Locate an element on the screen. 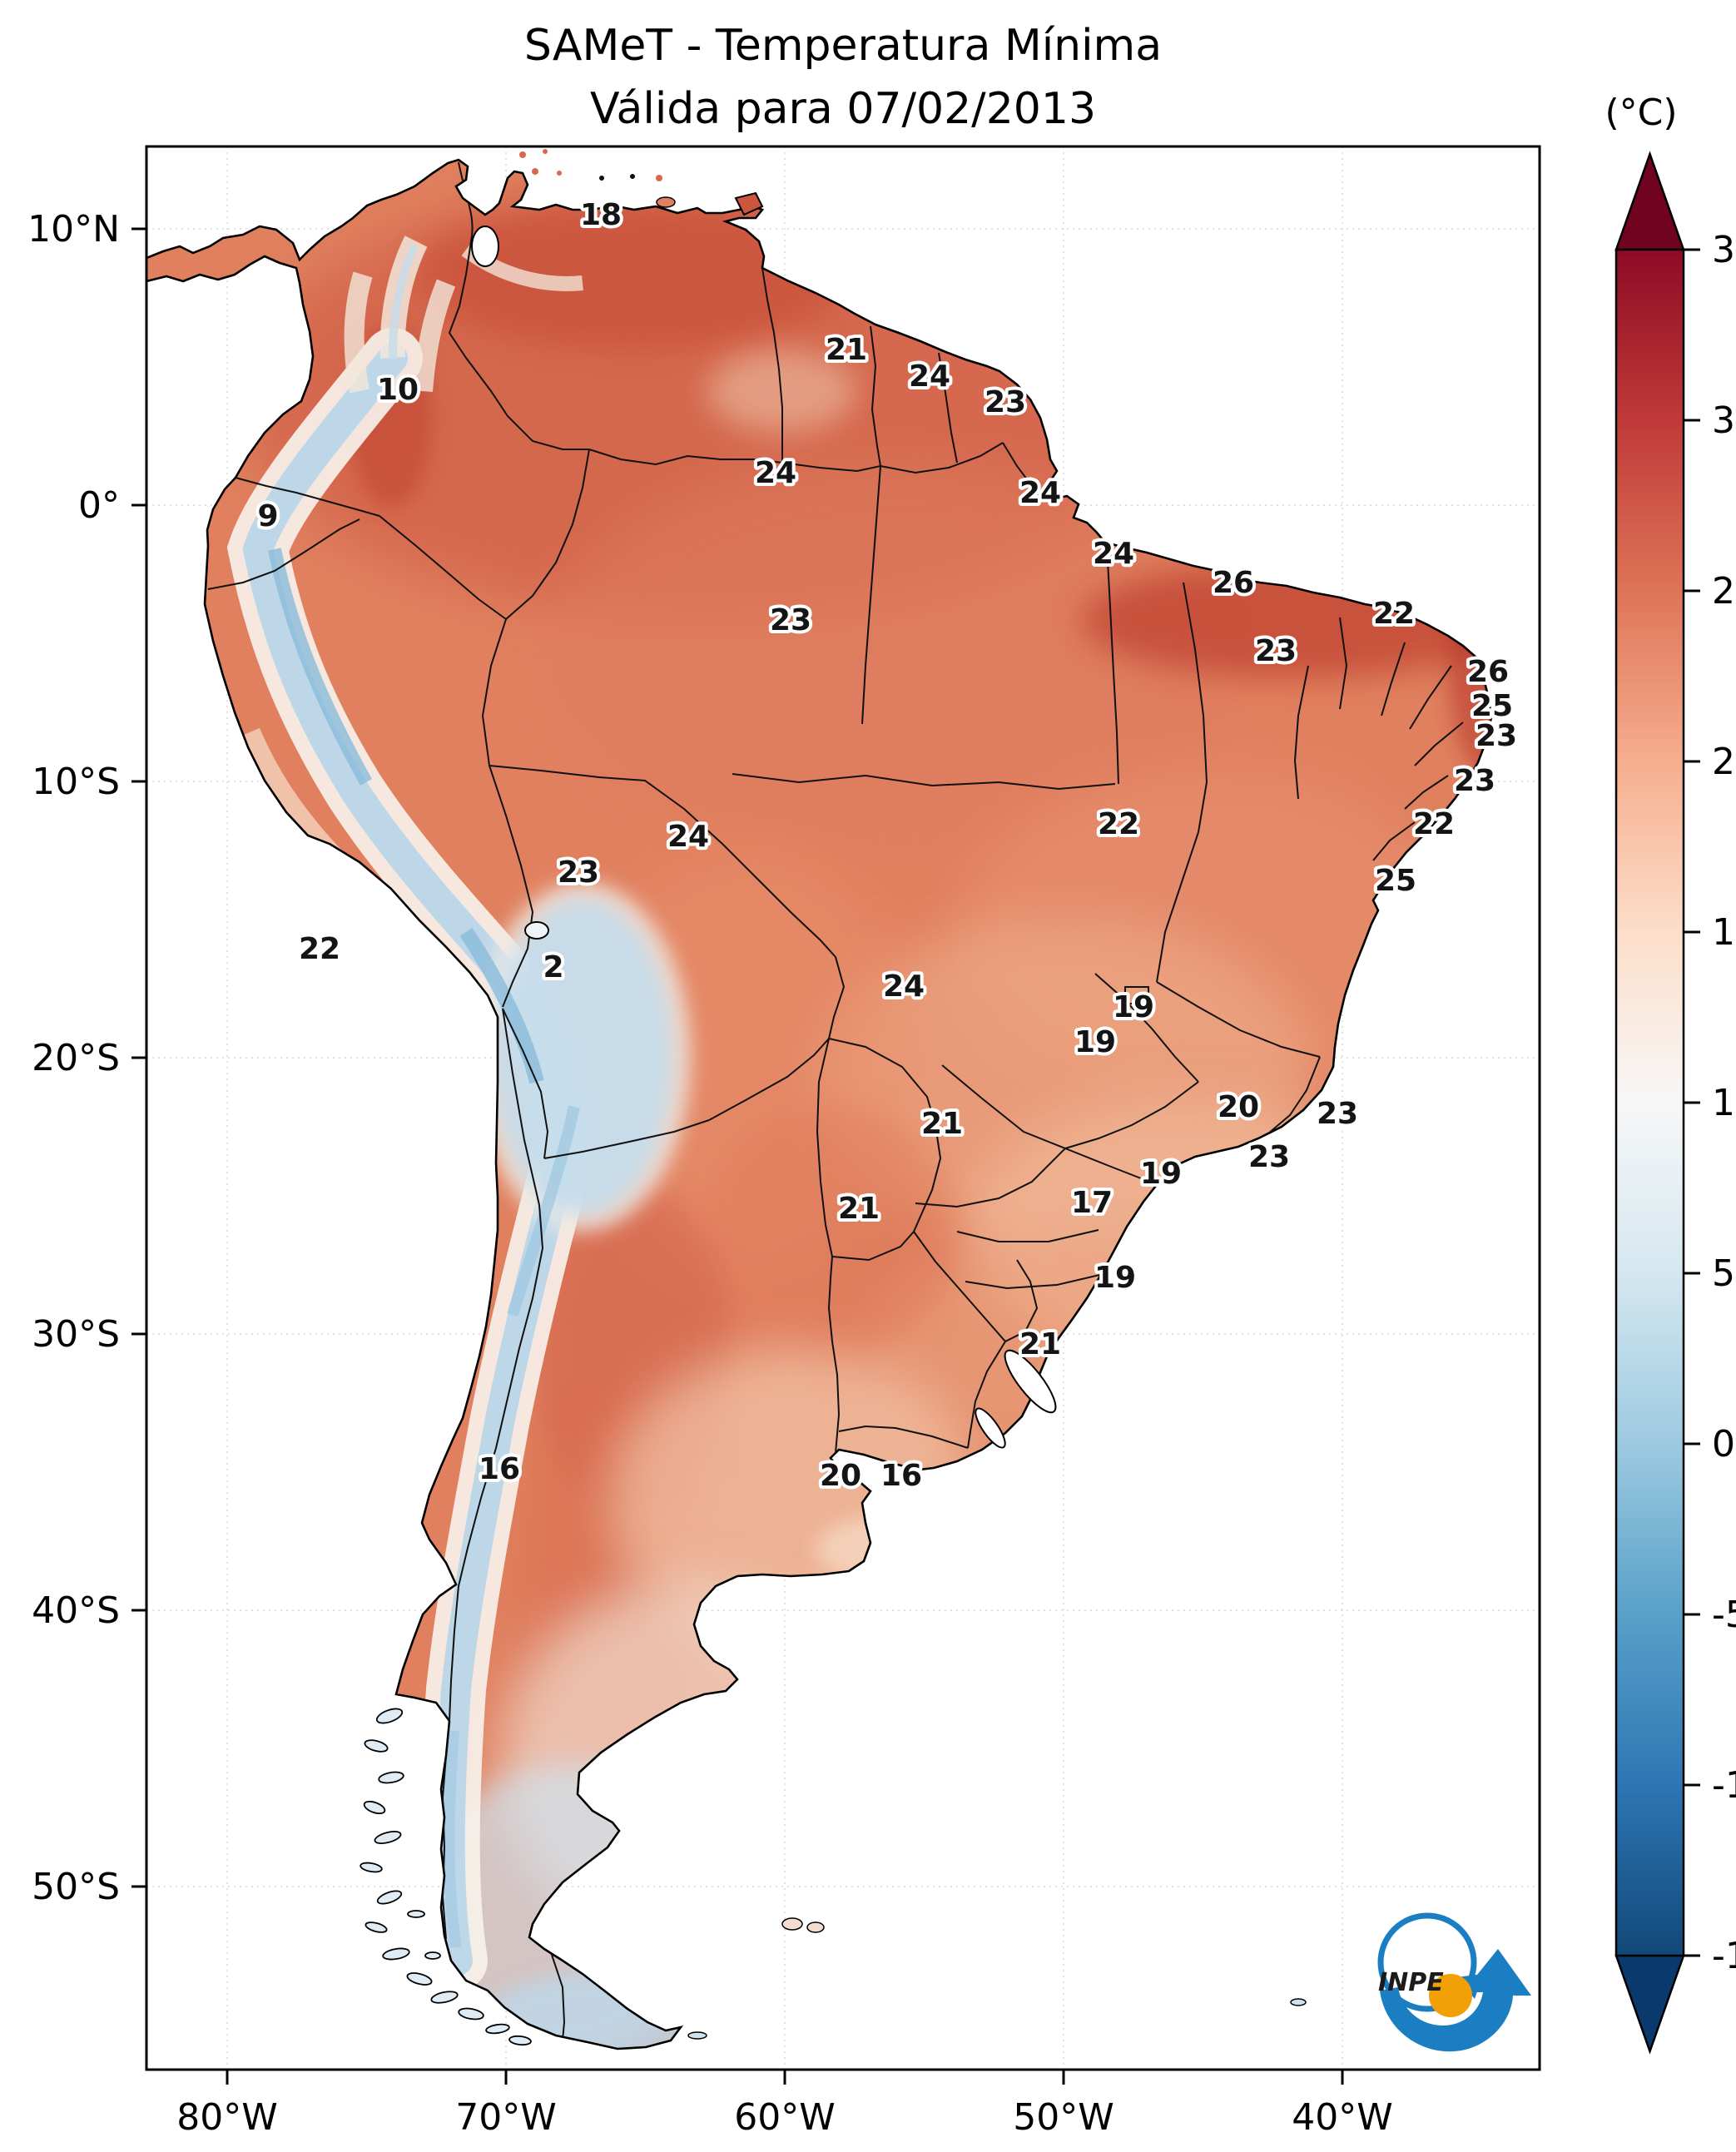 The width and height of the screenshot is (1736, 2152). colorbar-tick-label: 0 is located at coordinates (1724, 1444).